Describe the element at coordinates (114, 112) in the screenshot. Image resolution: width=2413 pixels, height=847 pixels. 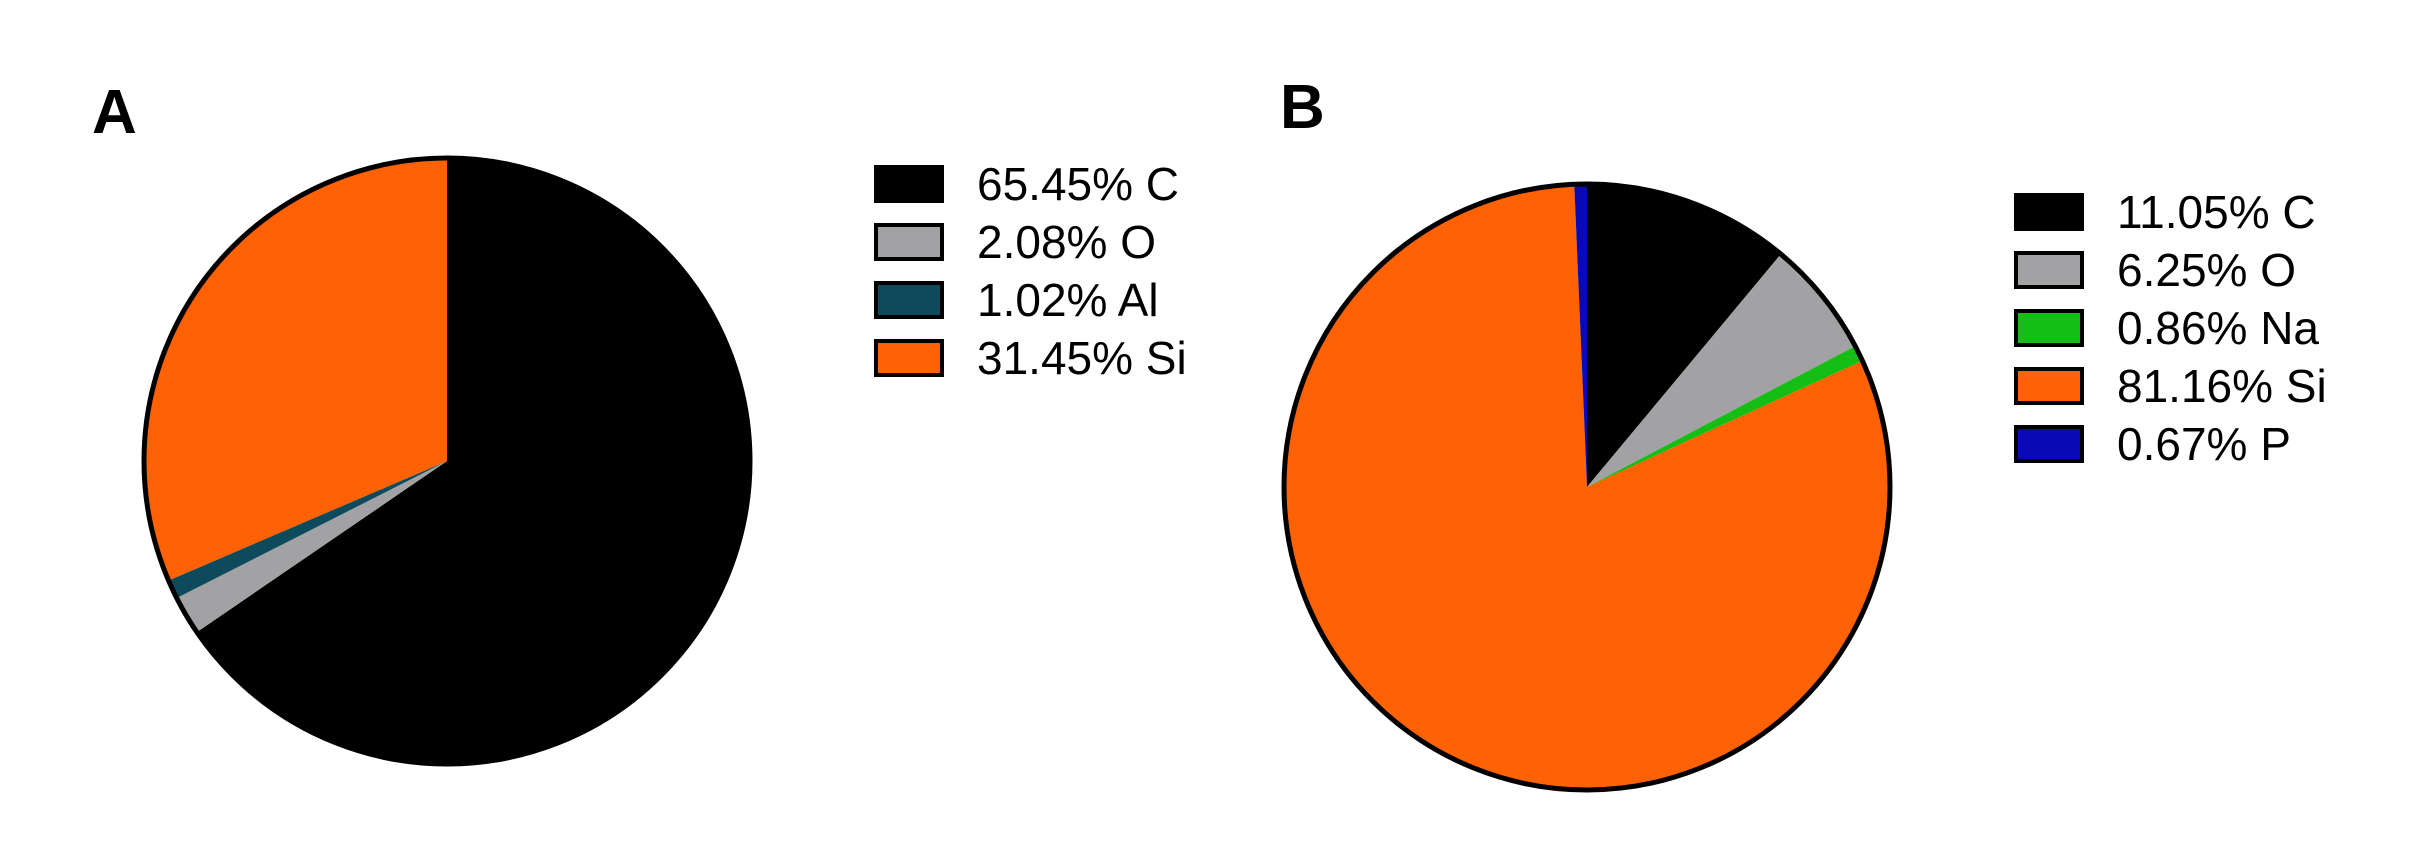
I see `panel-label-a: A` at that location.